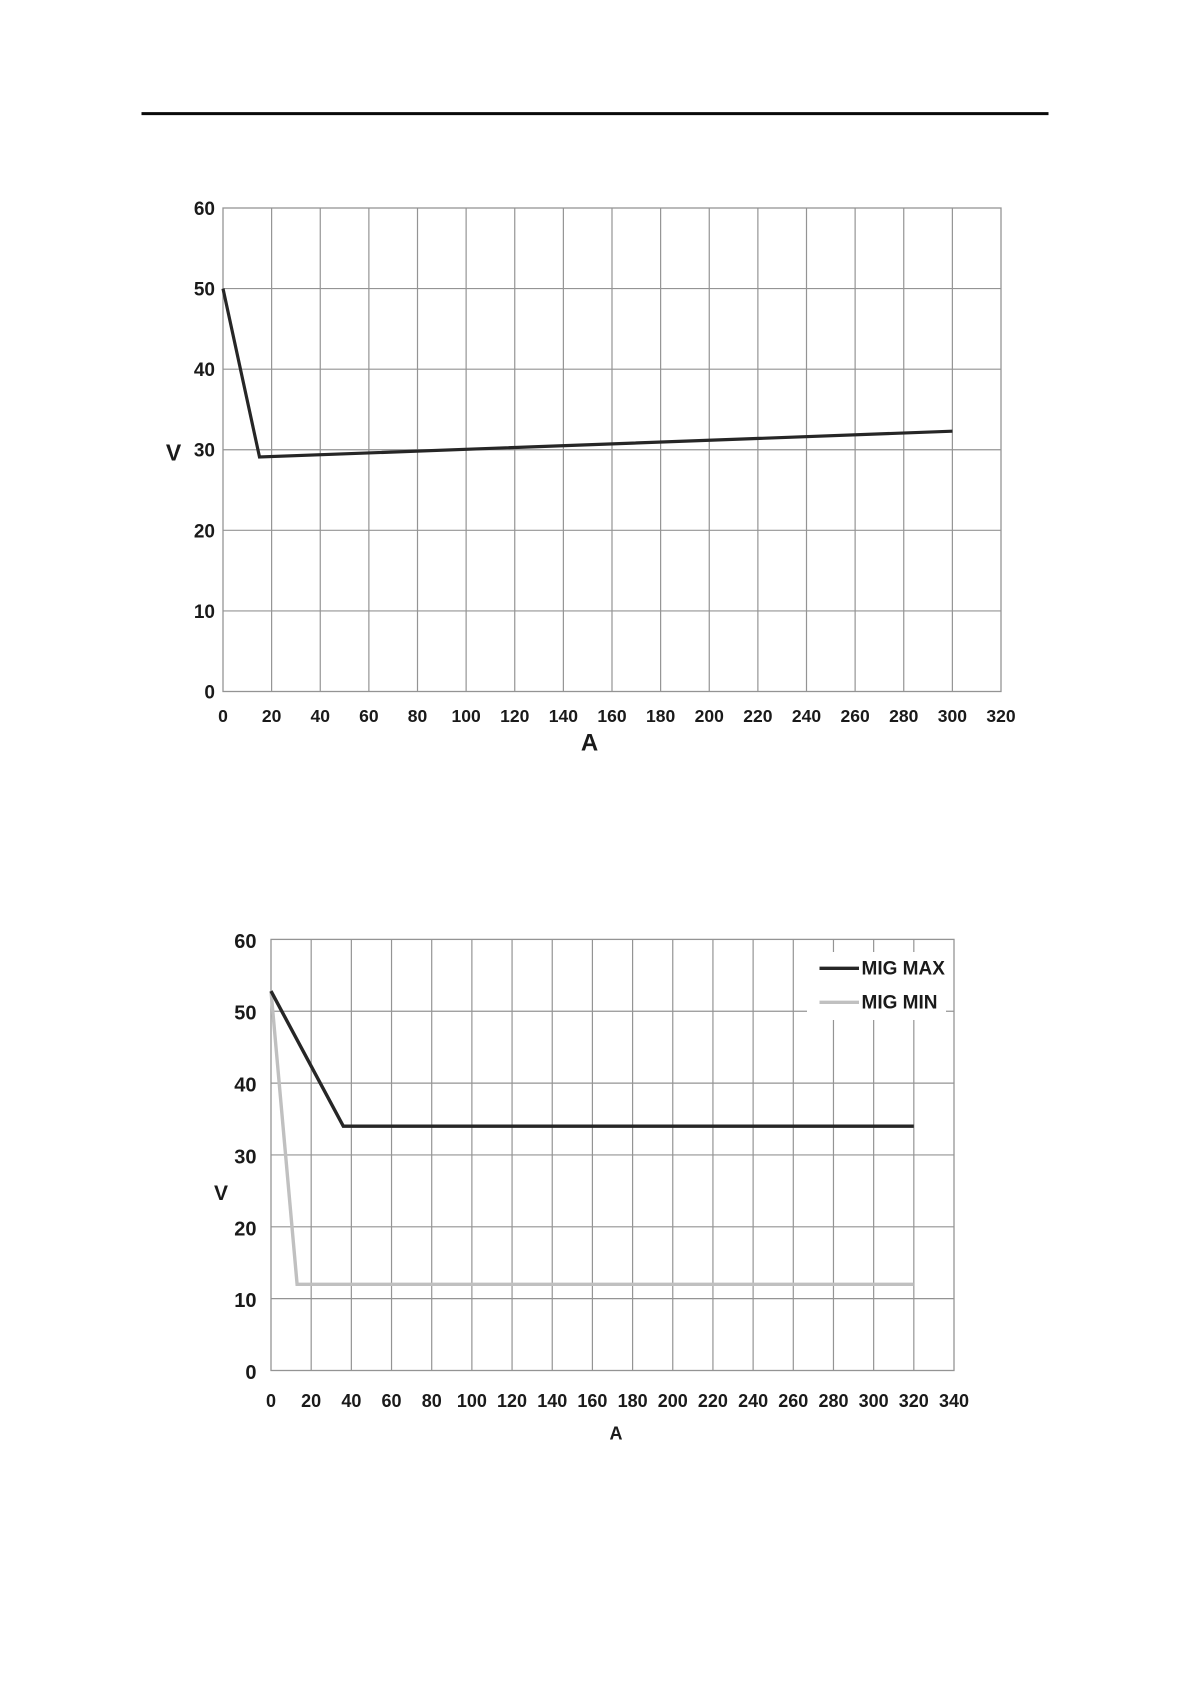  Describe the element at coordinates (904, 969) in the screenshot. I see `svg-text: MIG MAX` at that location.